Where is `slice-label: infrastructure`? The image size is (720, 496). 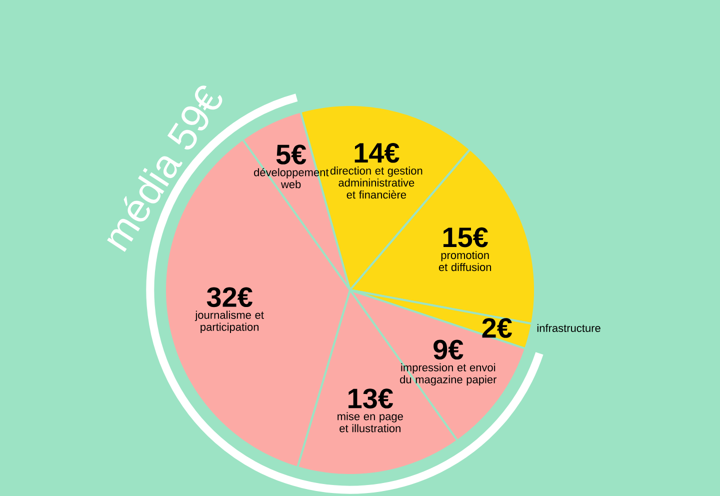
slice-label: infrastructure is located at coordinates (568, 328).